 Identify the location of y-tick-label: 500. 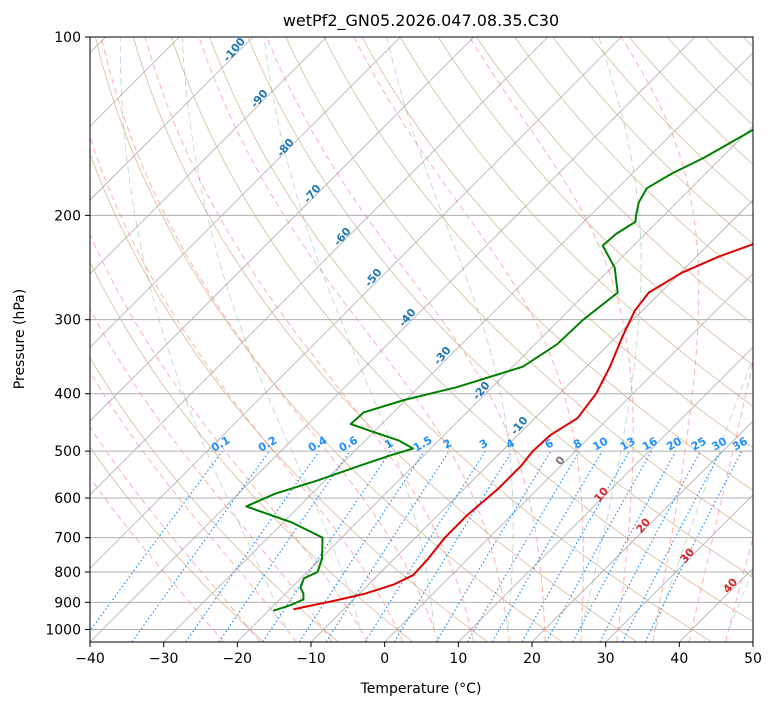
(67, 452).